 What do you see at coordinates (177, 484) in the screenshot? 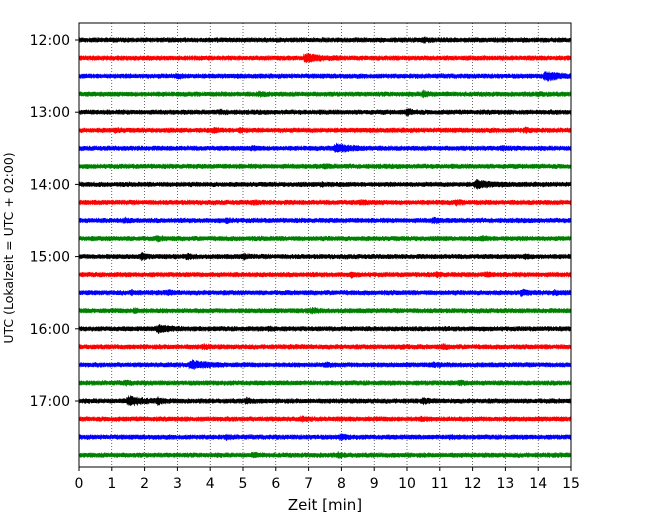
I see `x-tick-label: 3` at bounding box center [177, 484].